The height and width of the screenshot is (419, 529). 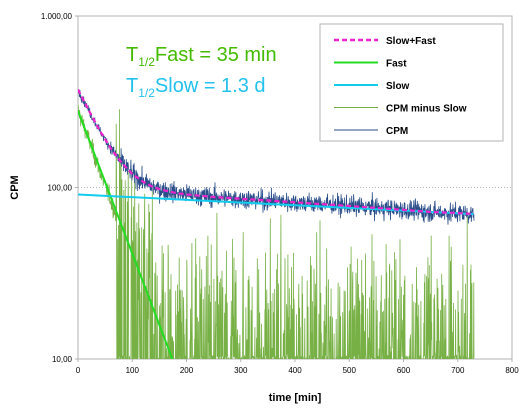 What do you see at coordinates (57, 16) in the screenshot?
I see `y-tick-label: 1.000,00` at bounding box center [57, 16].